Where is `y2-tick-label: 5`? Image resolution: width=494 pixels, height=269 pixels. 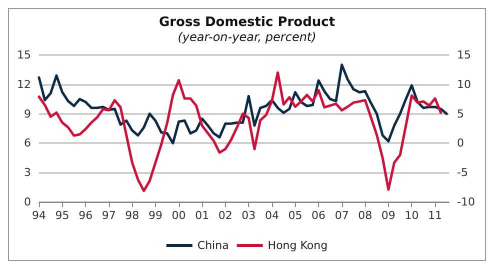
y2-tick-label: 5 is located at coordinates (460, 113).